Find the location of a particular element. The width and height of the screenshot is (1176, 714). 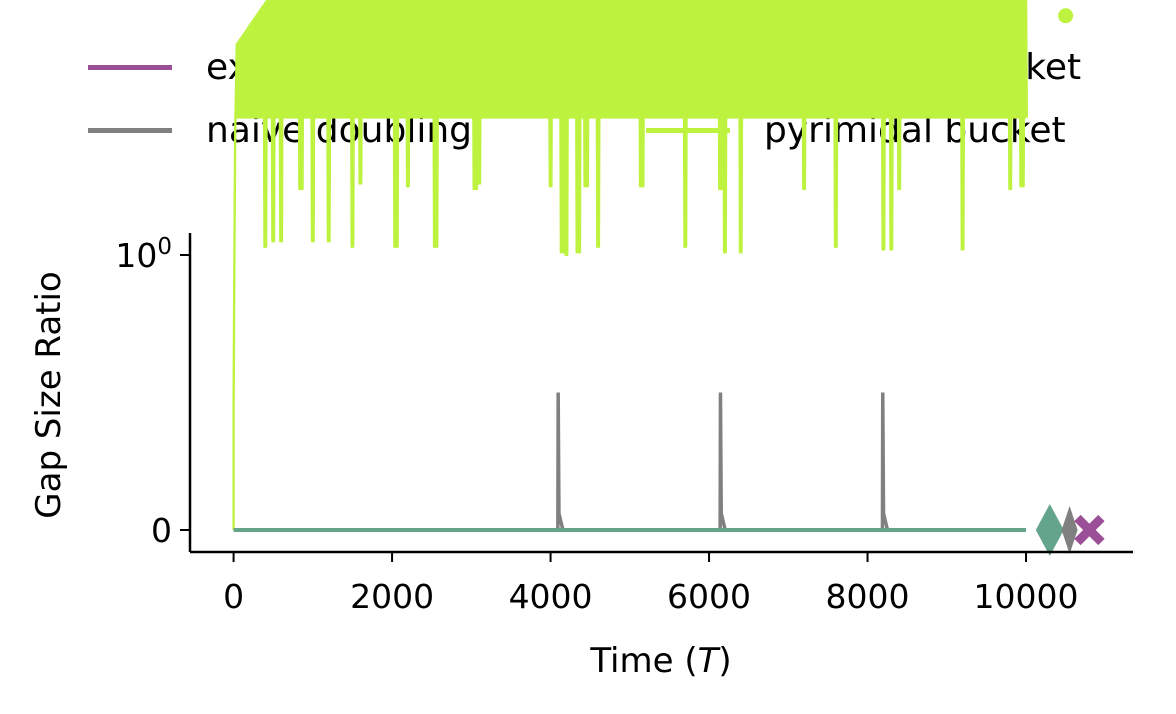

x-tick-label: 0 is located at coordinates (233, 596).